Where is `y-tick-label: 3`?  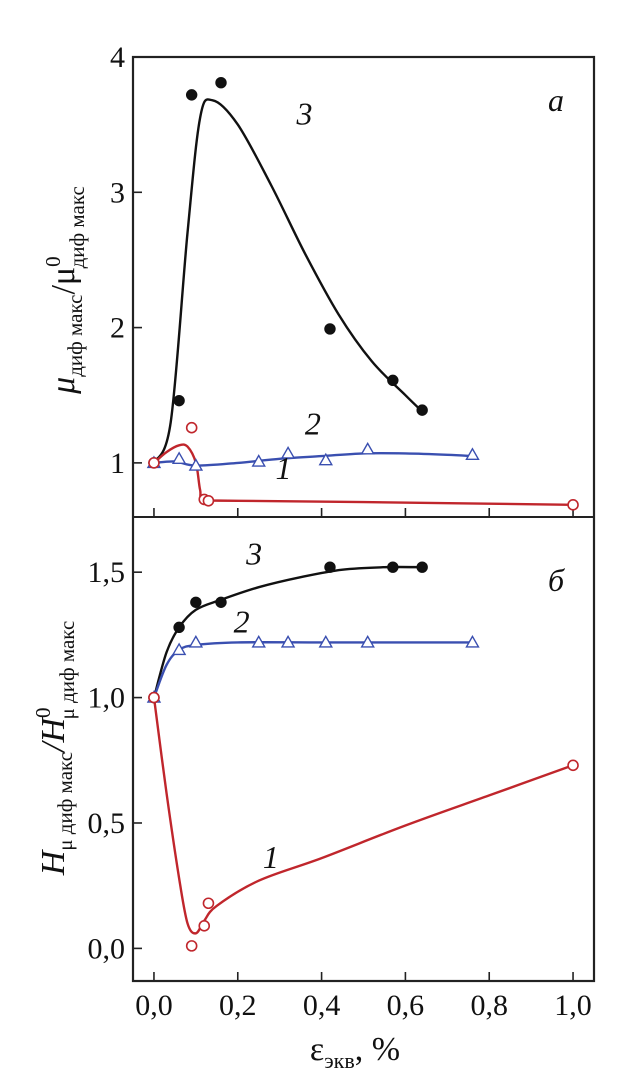
y-tick-label: 3 is located at coordinates (117, 192).